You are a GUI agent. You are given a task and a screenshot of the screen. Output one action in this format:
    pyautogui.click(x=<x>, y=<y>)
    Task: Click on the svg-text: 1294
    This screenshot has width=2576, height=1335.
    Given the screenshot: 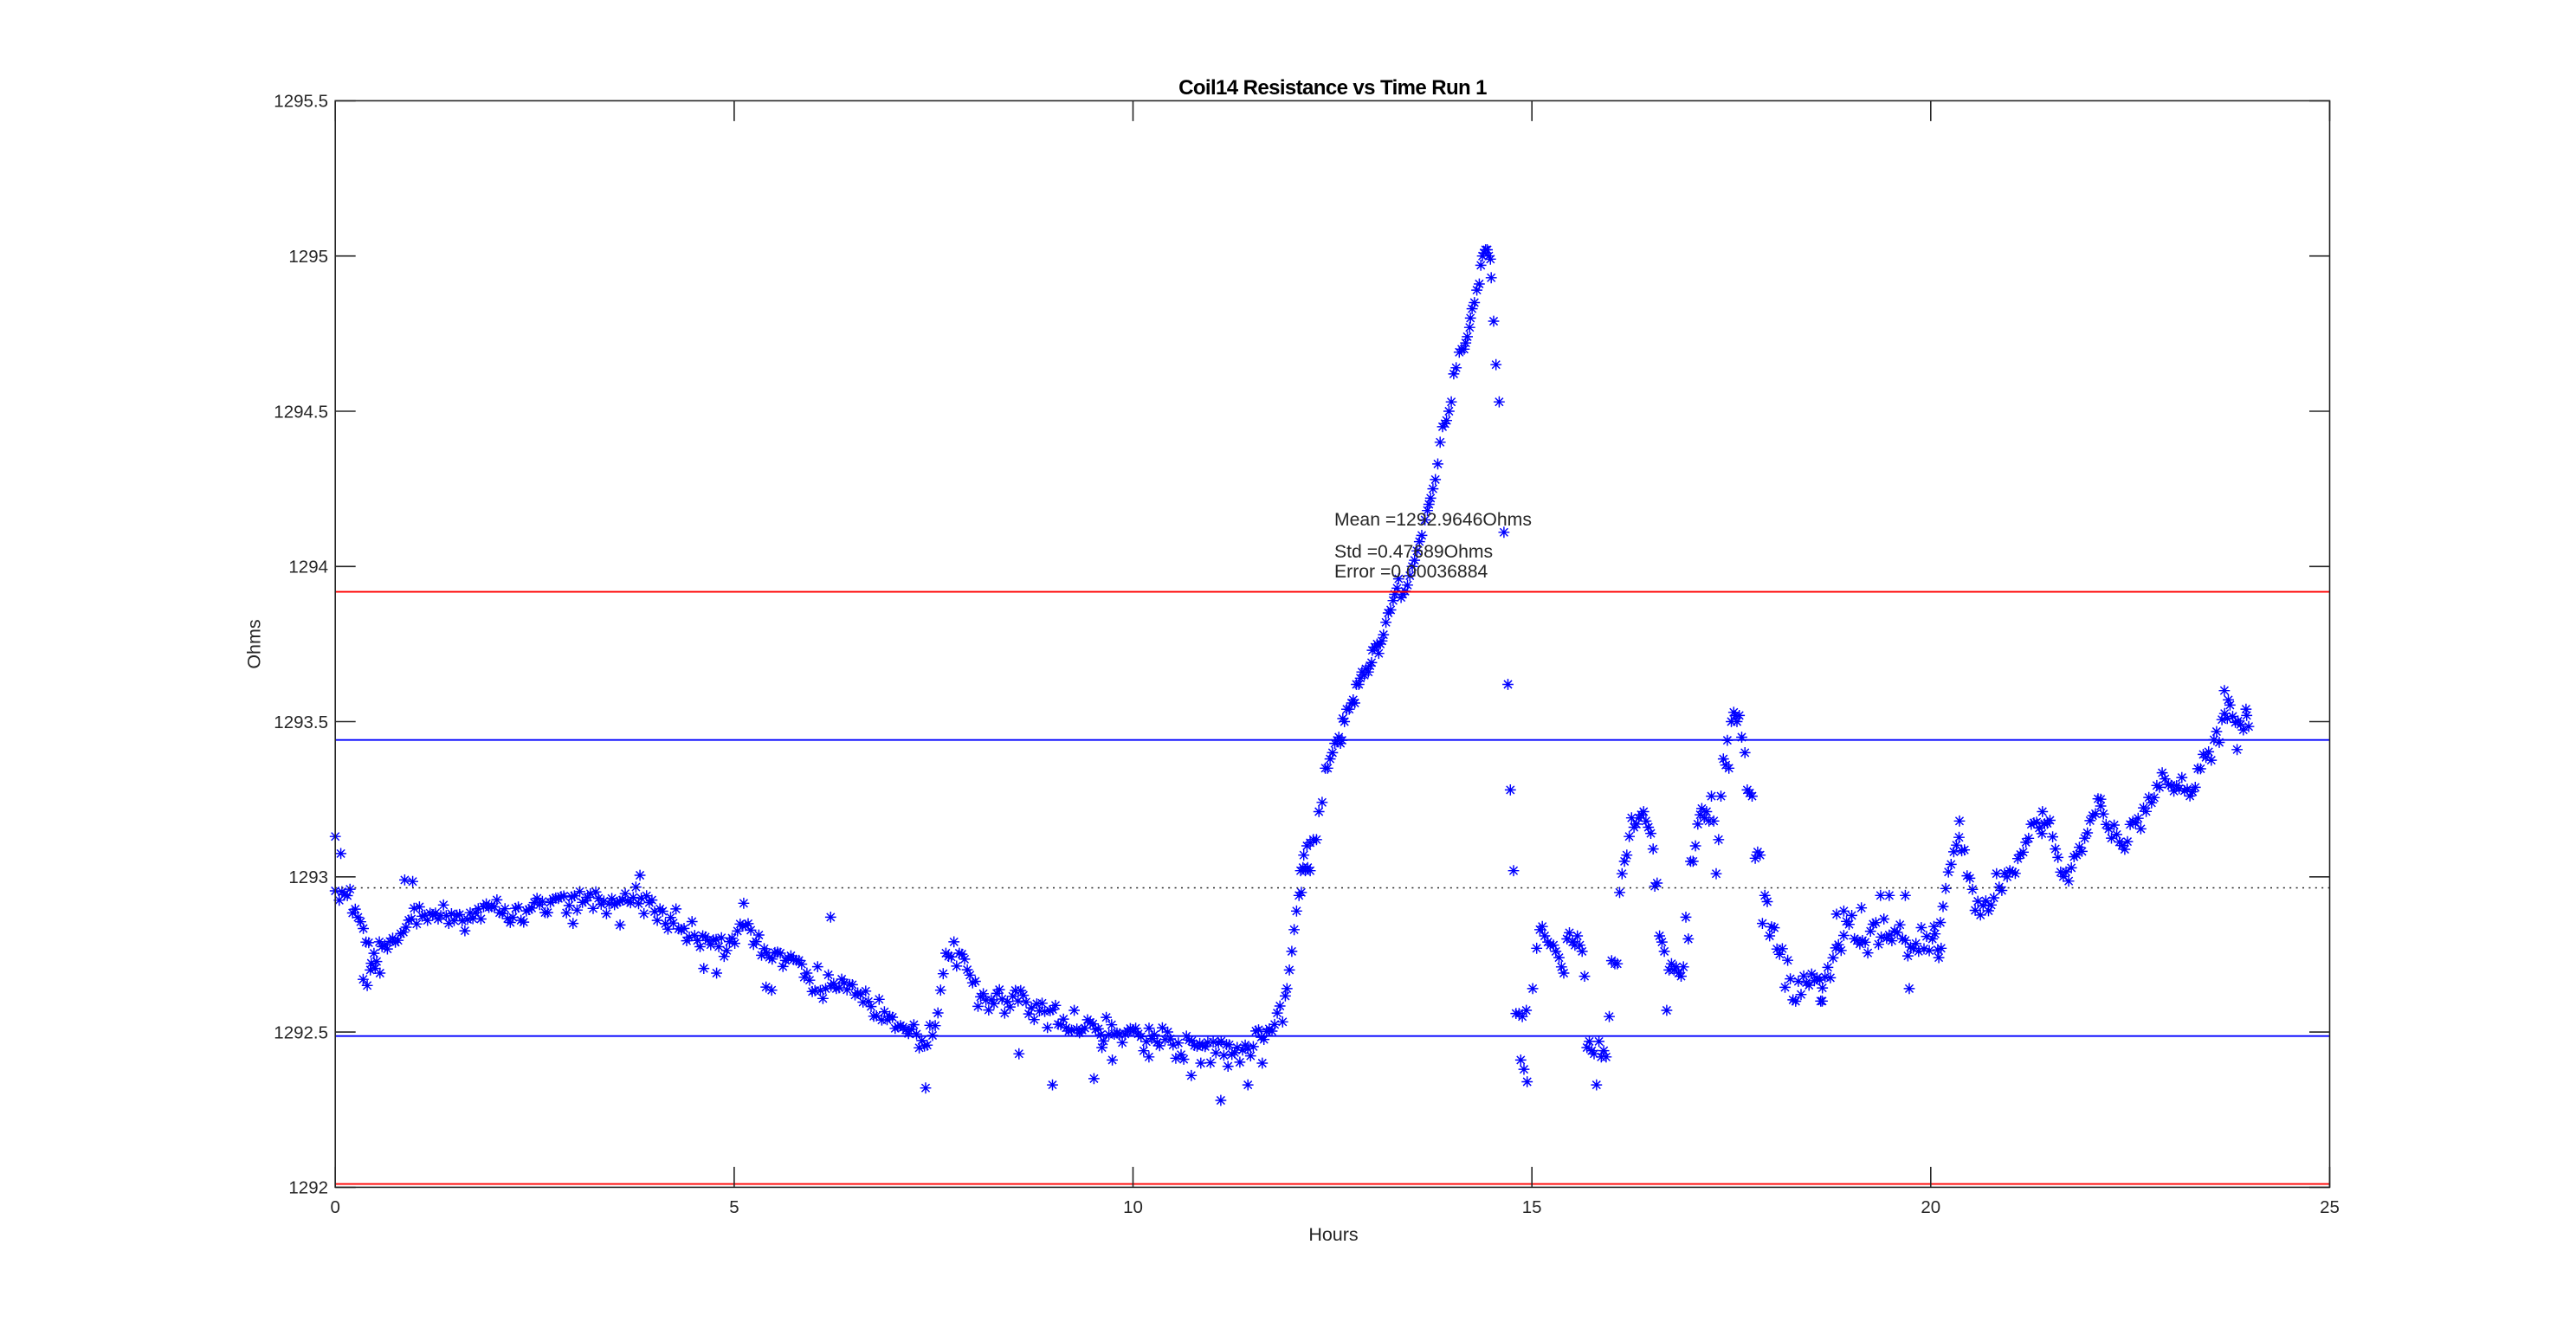 What is the action you would take?
    pyautogui.click(x=308, y=568)
    